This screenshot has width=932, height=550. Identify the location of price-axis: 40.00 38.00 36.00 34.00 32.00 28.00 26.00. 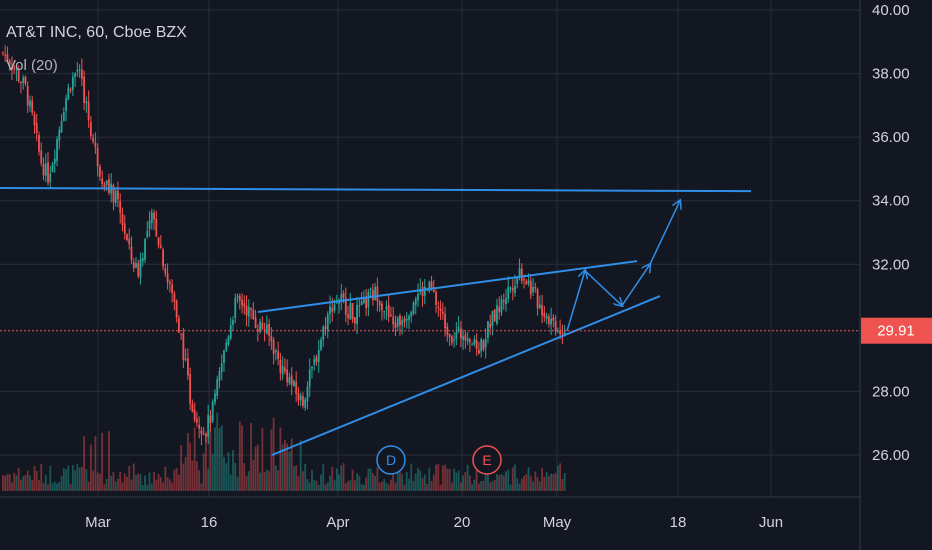
(891, 233).